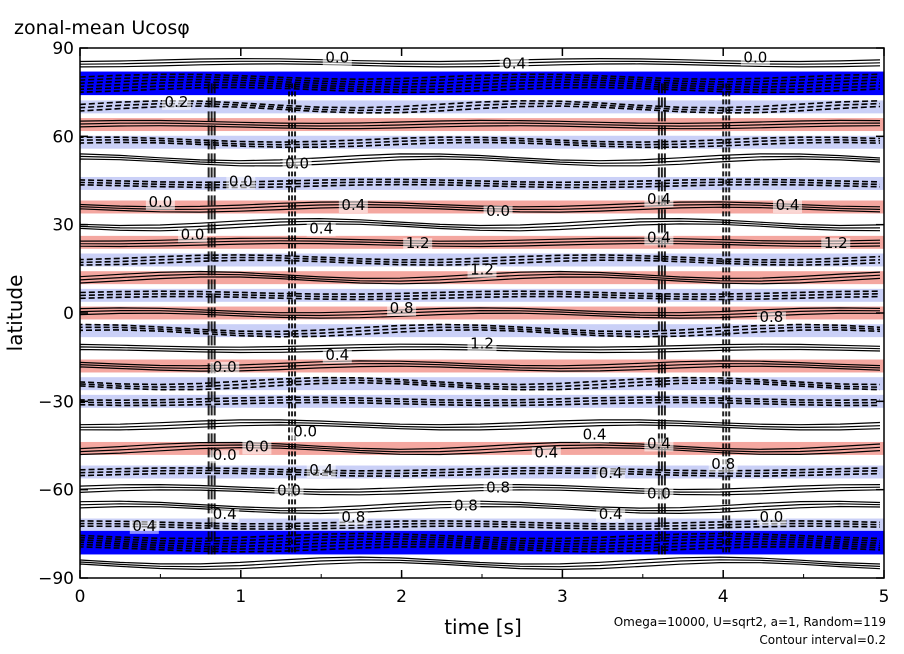 Image resolution: width=904 pixels, height=654 pixels. Describe the element at coordinates (240, 597) in the screenshot. I see `x-tick-label: 1` at that location.